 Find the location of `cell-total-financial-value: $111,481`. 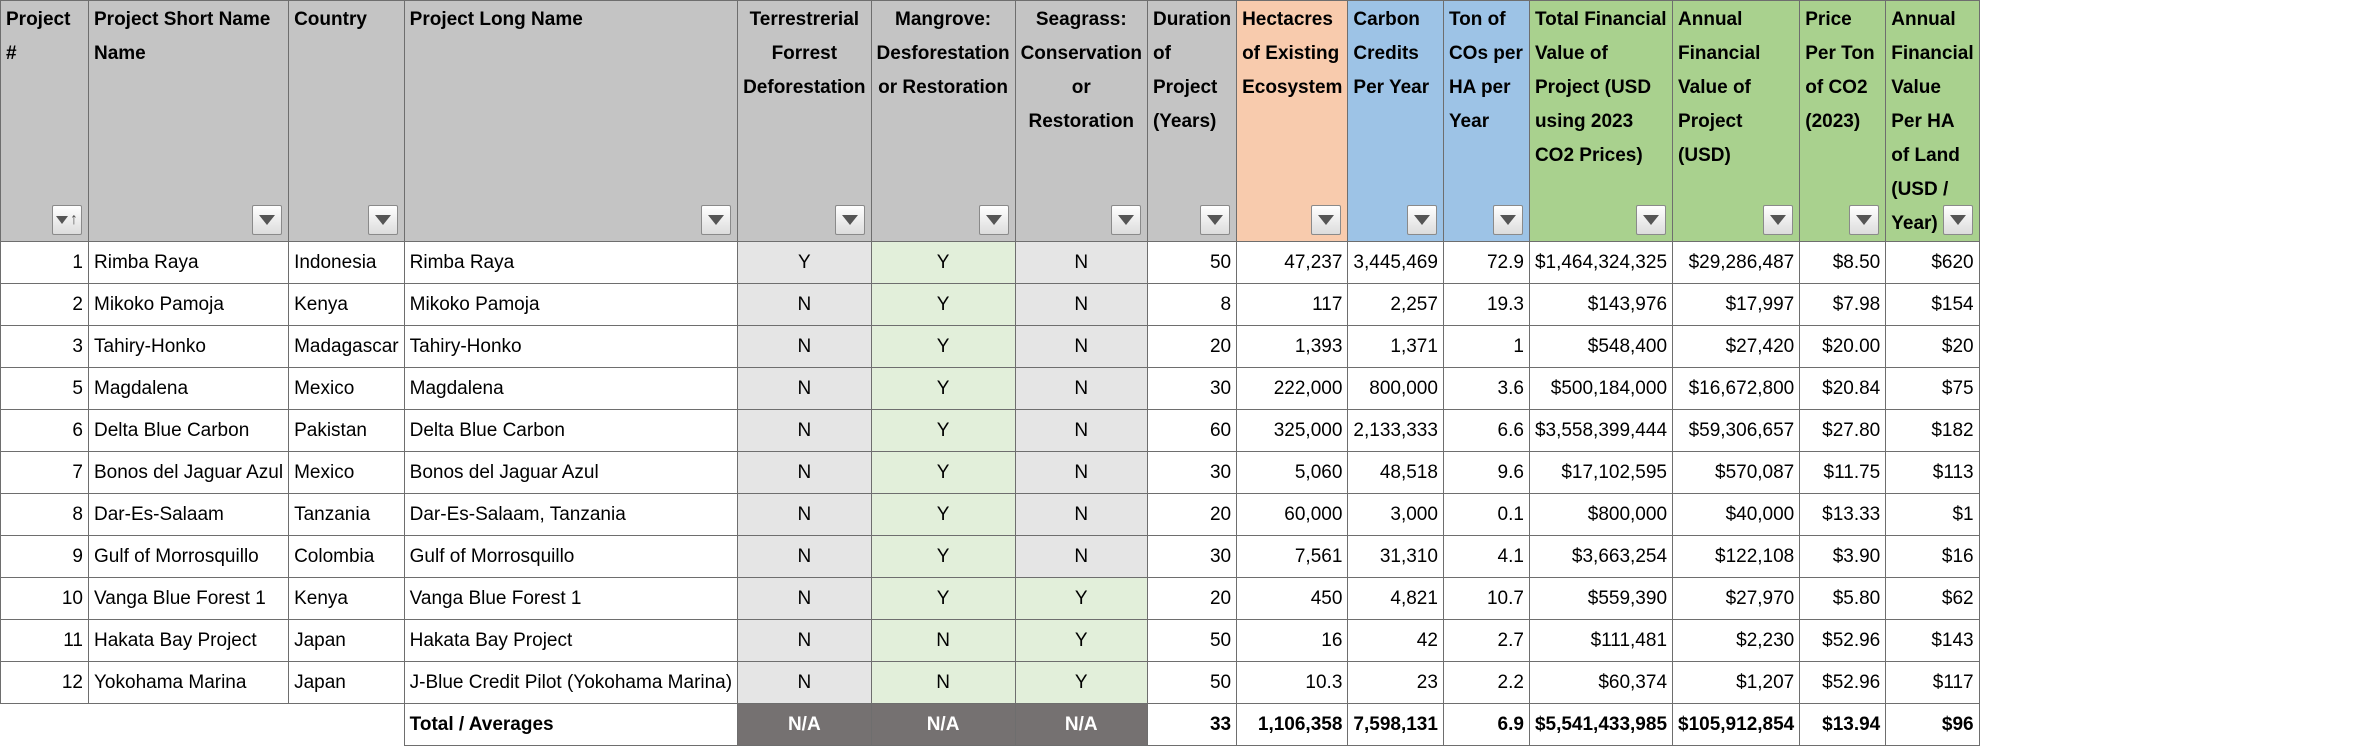

cell-total-financial-value: $111,481 is located at coordinates (1601, 640).